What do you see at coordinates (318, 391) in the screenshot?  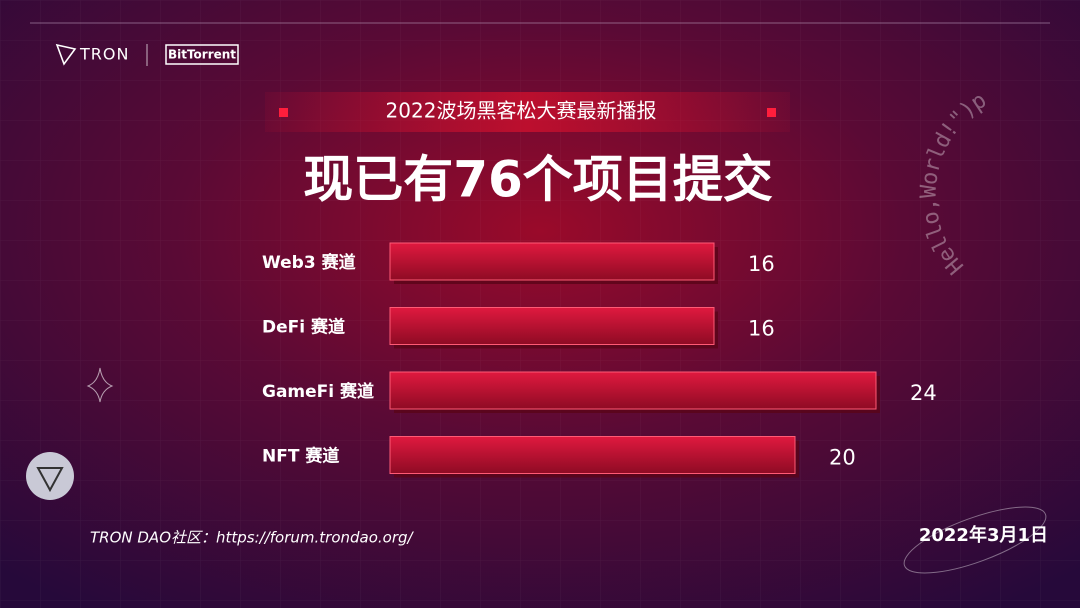 I see `category-label: GameFi 赛道` at bounding box center [318, 391].